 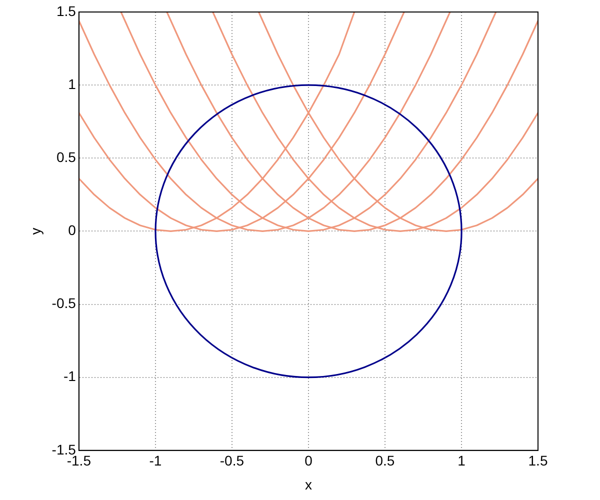 I want to click on x-axis-title: x, so click(x=308, y=484).